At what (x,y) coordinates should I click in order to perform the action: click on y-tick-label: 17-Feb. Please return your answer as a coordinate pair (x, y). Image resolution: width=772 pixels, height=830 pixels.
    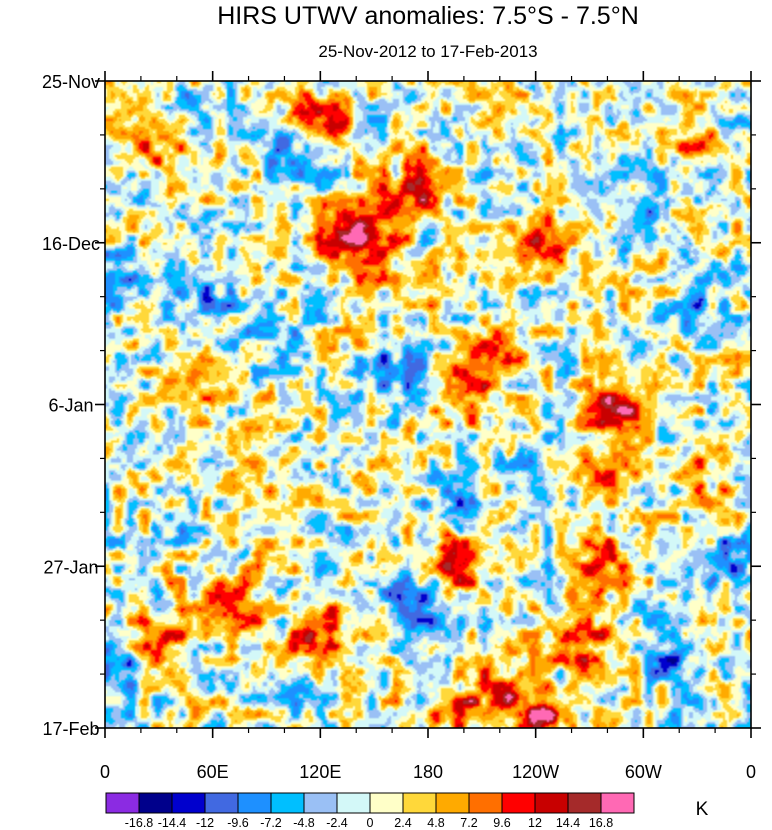
    Looking at the image, I should click on (70, 729).